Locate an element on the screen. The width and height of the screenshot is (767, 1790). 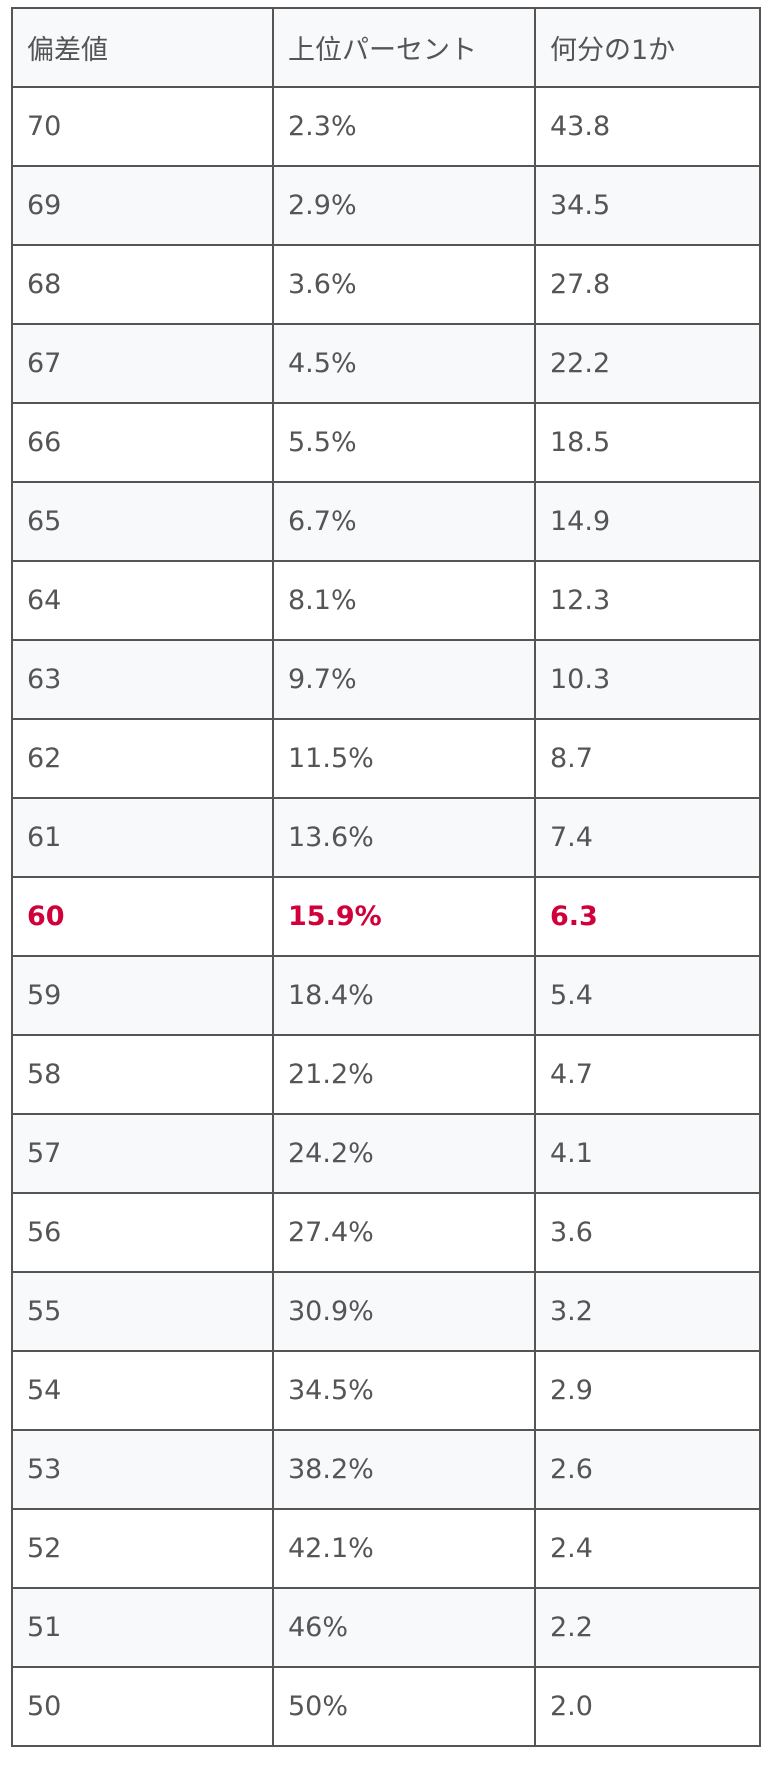
cell-one-in-n: 2.6 is located at coordinates (647, 1469).